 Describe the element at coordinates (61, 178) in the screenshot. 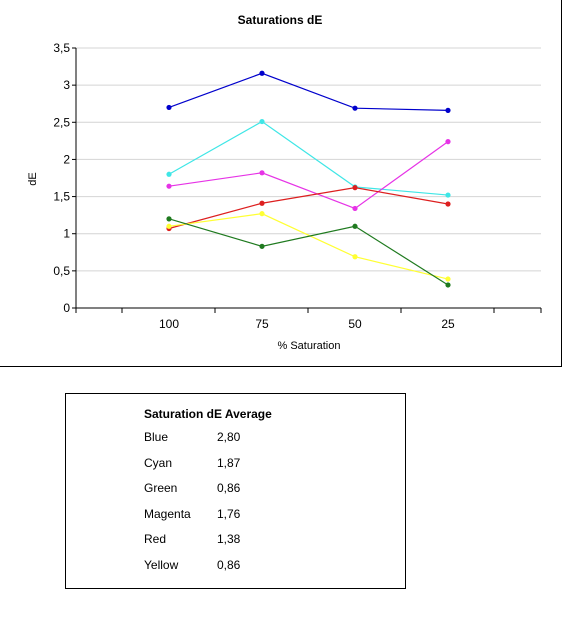

I see `y-tick-labels: 0 0,5 1 1,5 2 2,5 3 3,5` at that location.